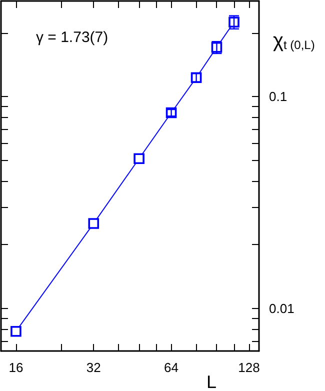  What do you see at coordinates (281, 308) in the screenshot?
I see `y-tick-label: 0.01` at bounding box center [281, 308].